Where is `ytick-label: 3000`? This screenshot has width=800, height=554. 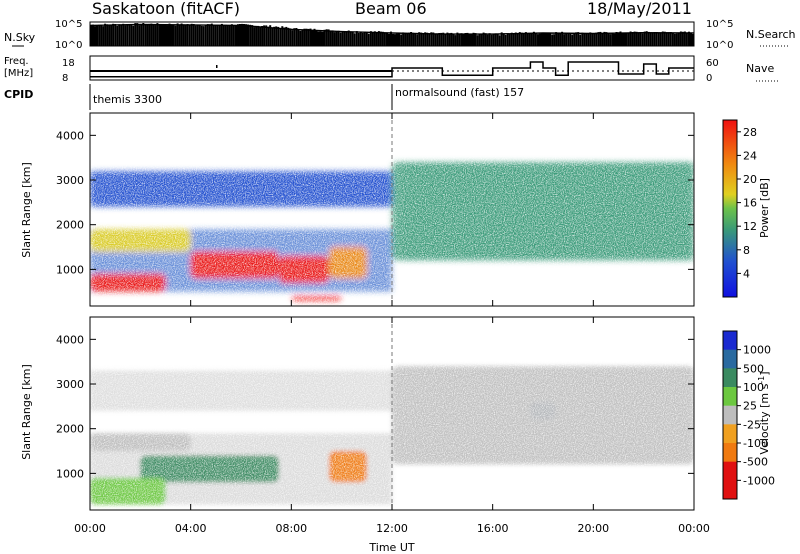 ytick-label: 3000 is located at coordinates (70, 180).